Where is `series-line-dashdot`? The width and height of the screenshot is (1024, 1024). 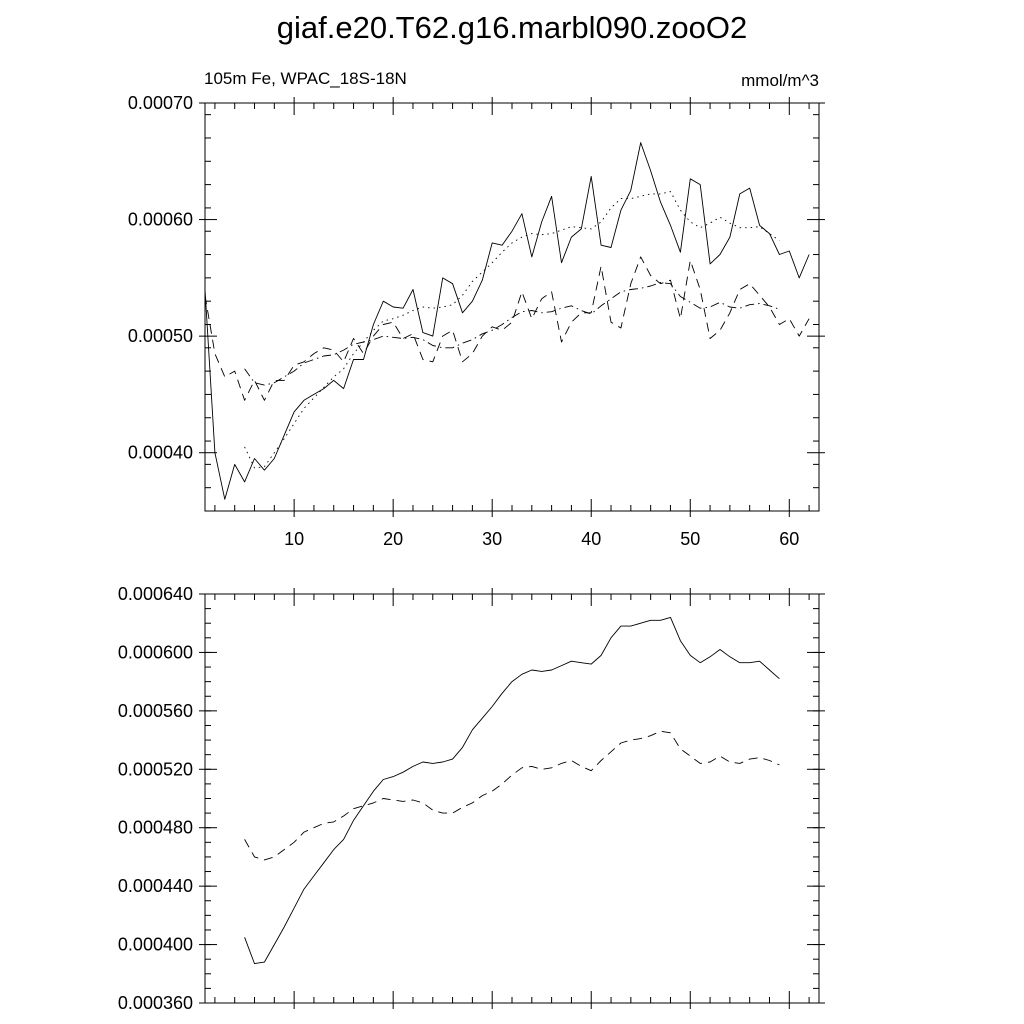
series-line-dashdot is located at coordinates (512, 334).